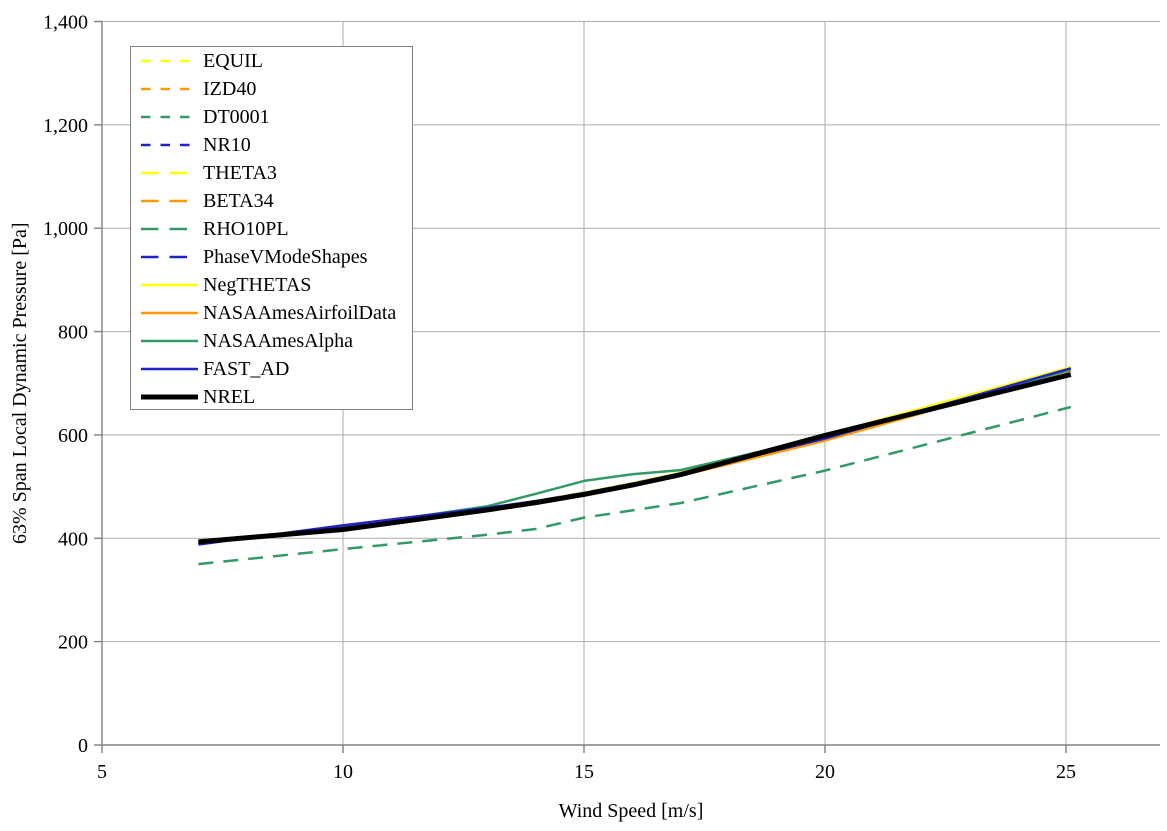 The image size is (1167, 831). I want to click on y-tick-label: 800, so click(73, 333).